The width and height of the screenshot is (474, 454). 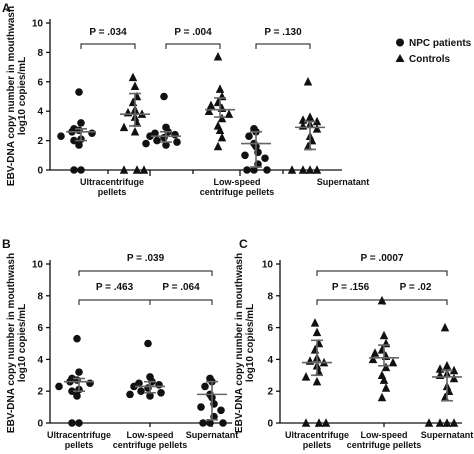 What do you see at coordinates (40, 112) in the screenshot?
I see `y-tick-label: 4` at bounding box center [40, 112].